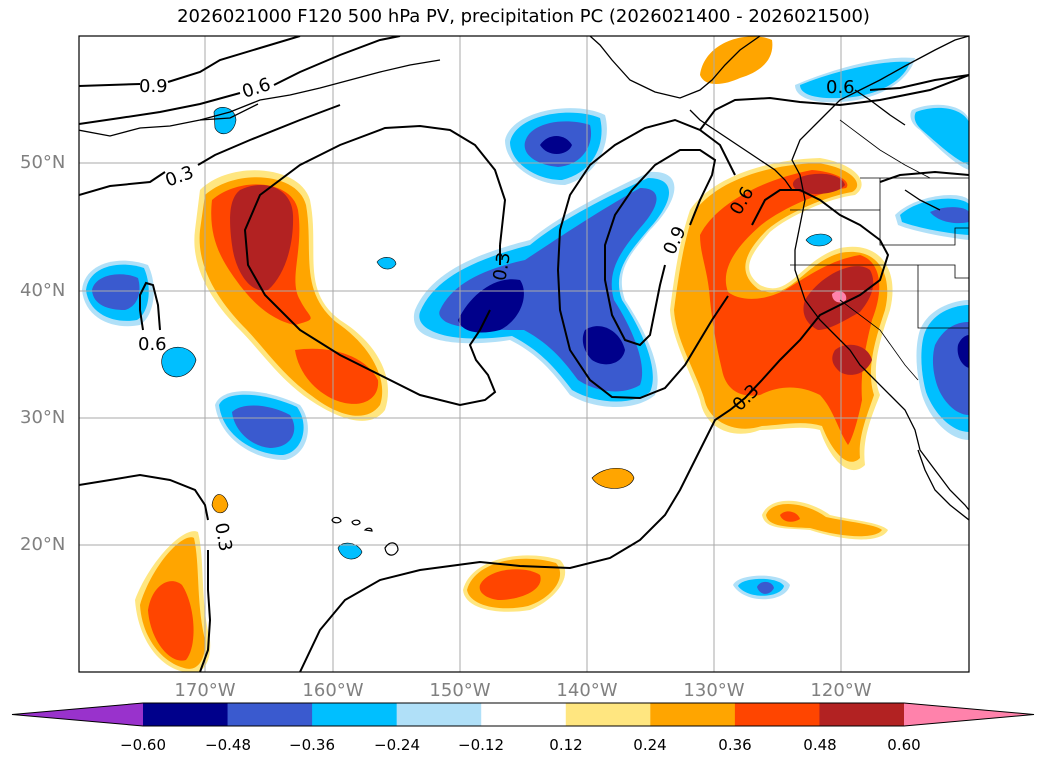  I want to click on colorbar-tick-label: −0.48, so click(228, 745).